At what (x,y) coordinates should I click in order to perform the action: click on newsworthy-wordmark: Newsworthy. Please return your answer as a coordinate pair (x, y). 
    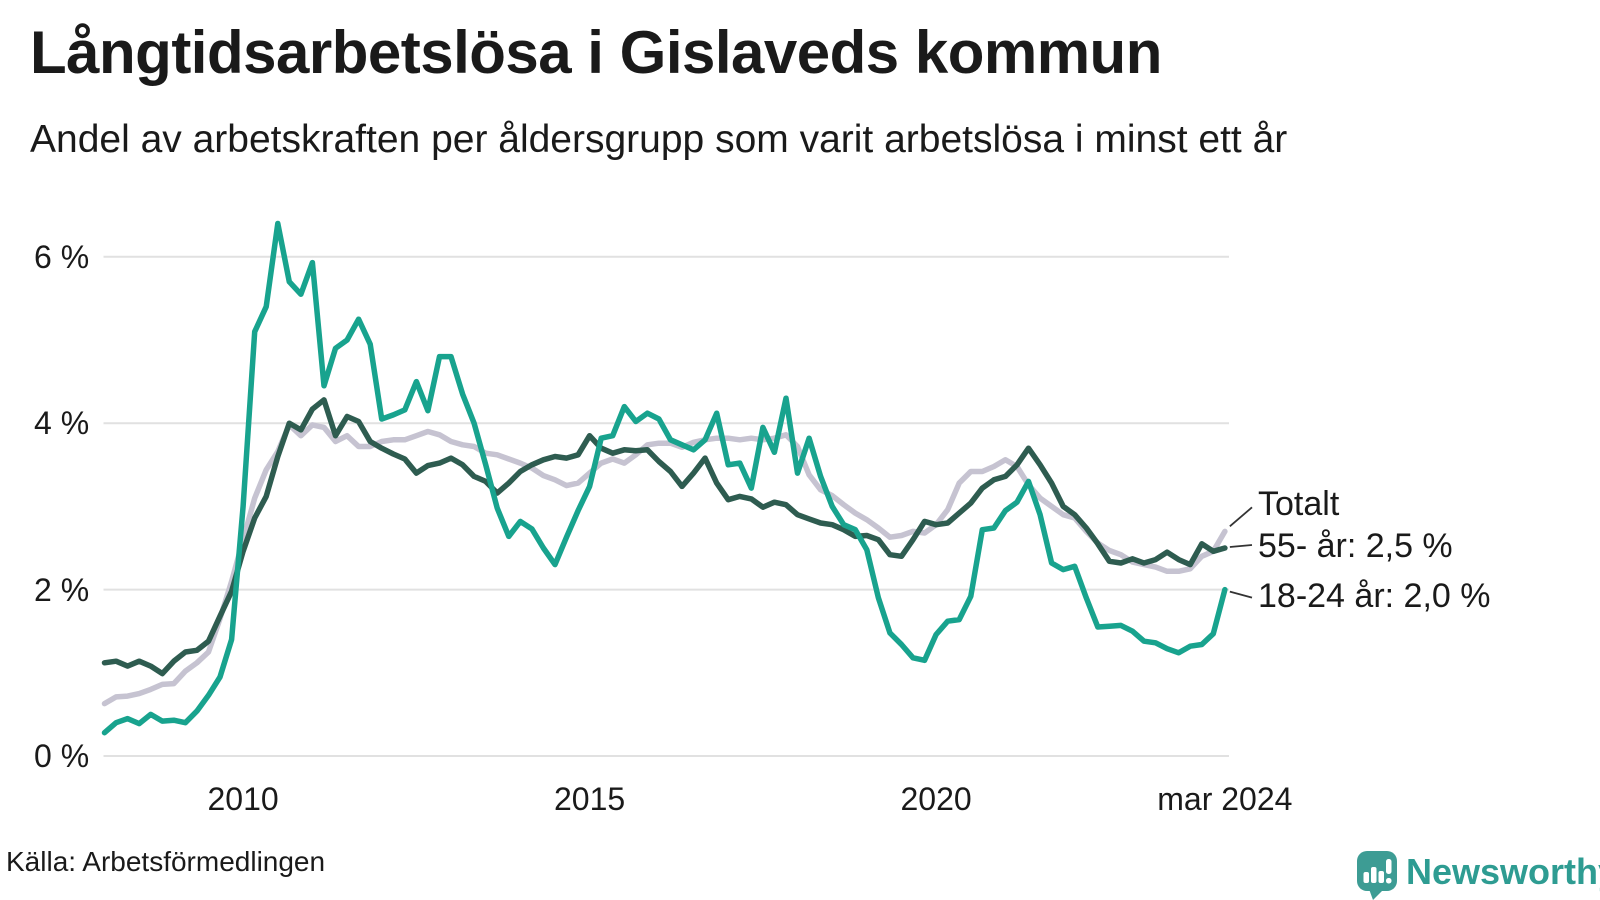
    Looking at the image, I should click on (1503, 871).